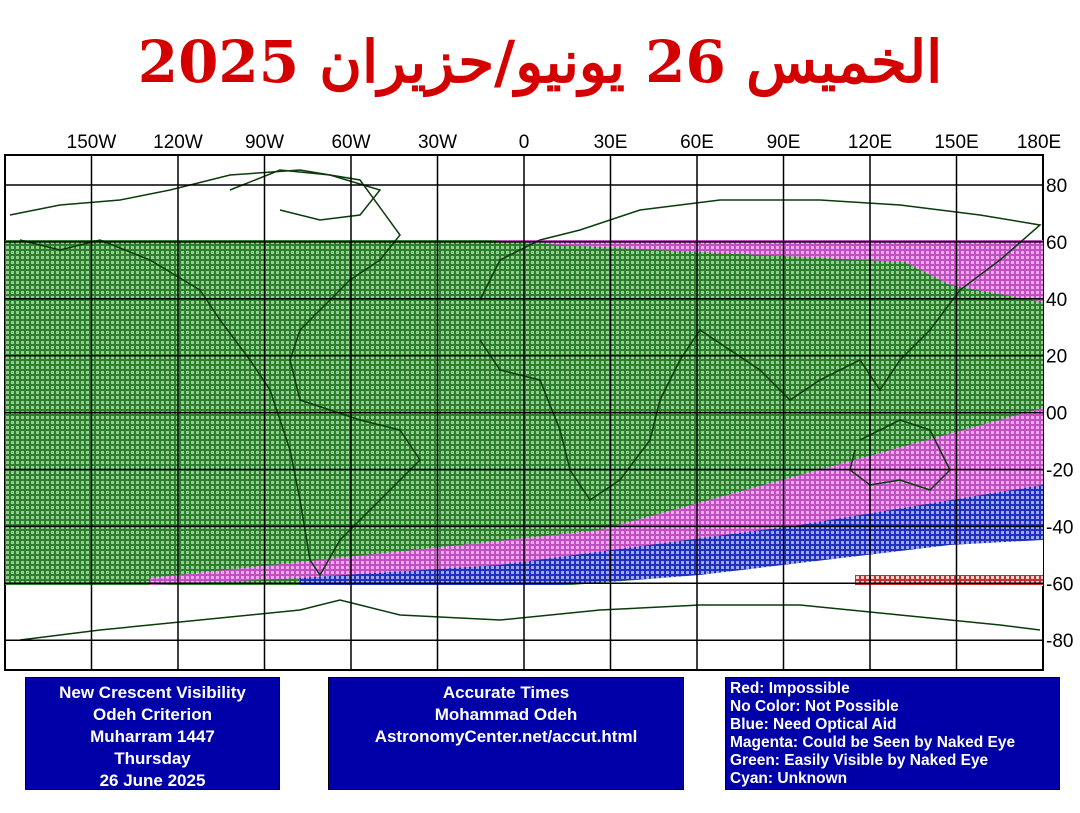 The width and height of the screenshot is (1080, 813). What do you see at coordinates (152, 780) in the screenshot?
I see `box-line: 26 June 2025` at bounding box center [152, 780].